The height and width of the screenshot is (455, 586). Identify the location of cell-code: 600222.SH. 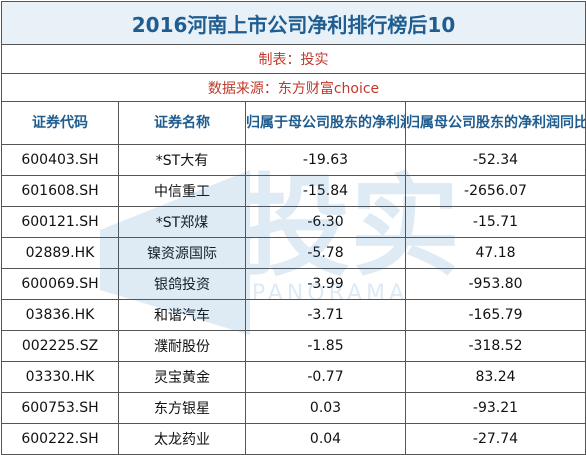
(60, 439).